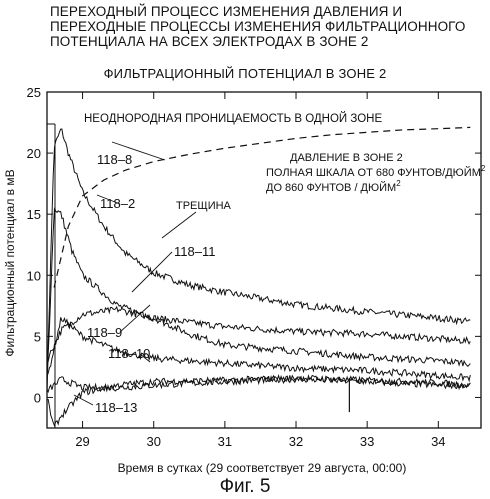  Describe the element at coordinates (233, 118) in the screenshot. I see `annotation-heterogeneity: НЕОДНОРОДНАЯ ПРОНИЦАЕМОСТЬ В ОДНОЙ ЗОНЕ` at that location.